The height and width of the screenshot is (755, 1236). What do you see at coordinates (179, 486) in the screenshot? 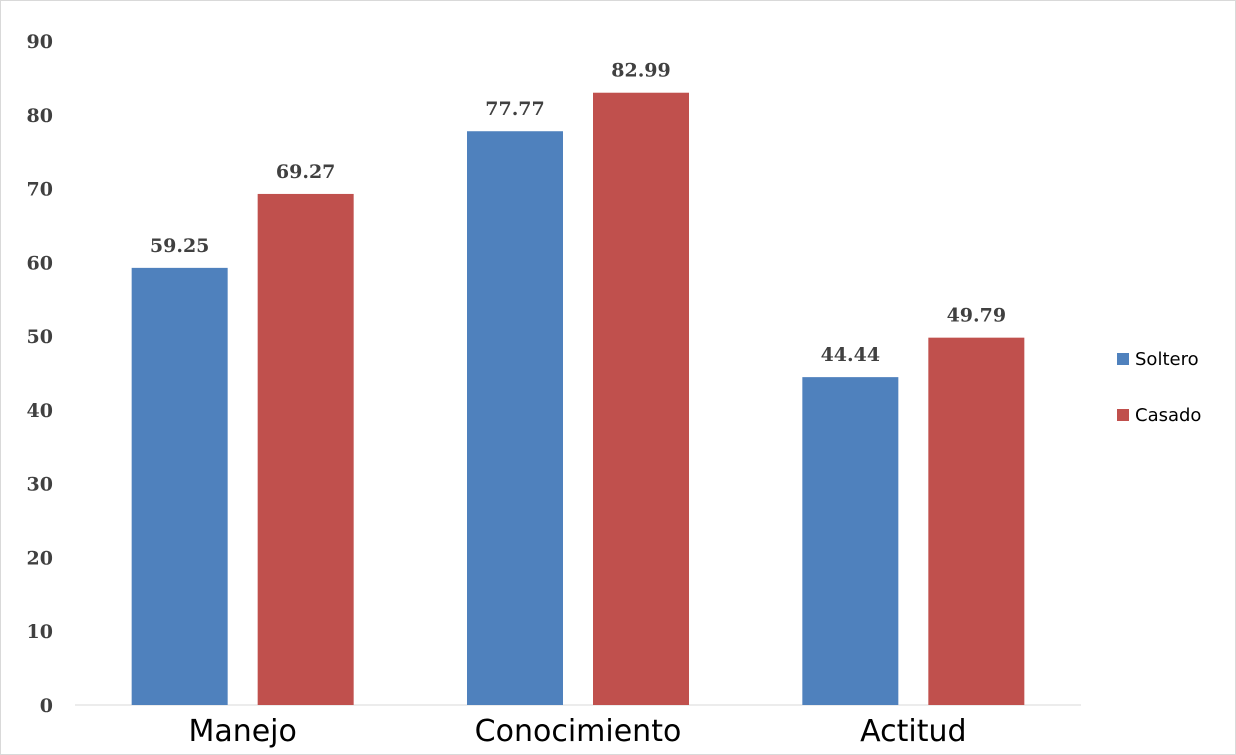
I see `bar-soltero-manejo` at bounding box center [179, 486].